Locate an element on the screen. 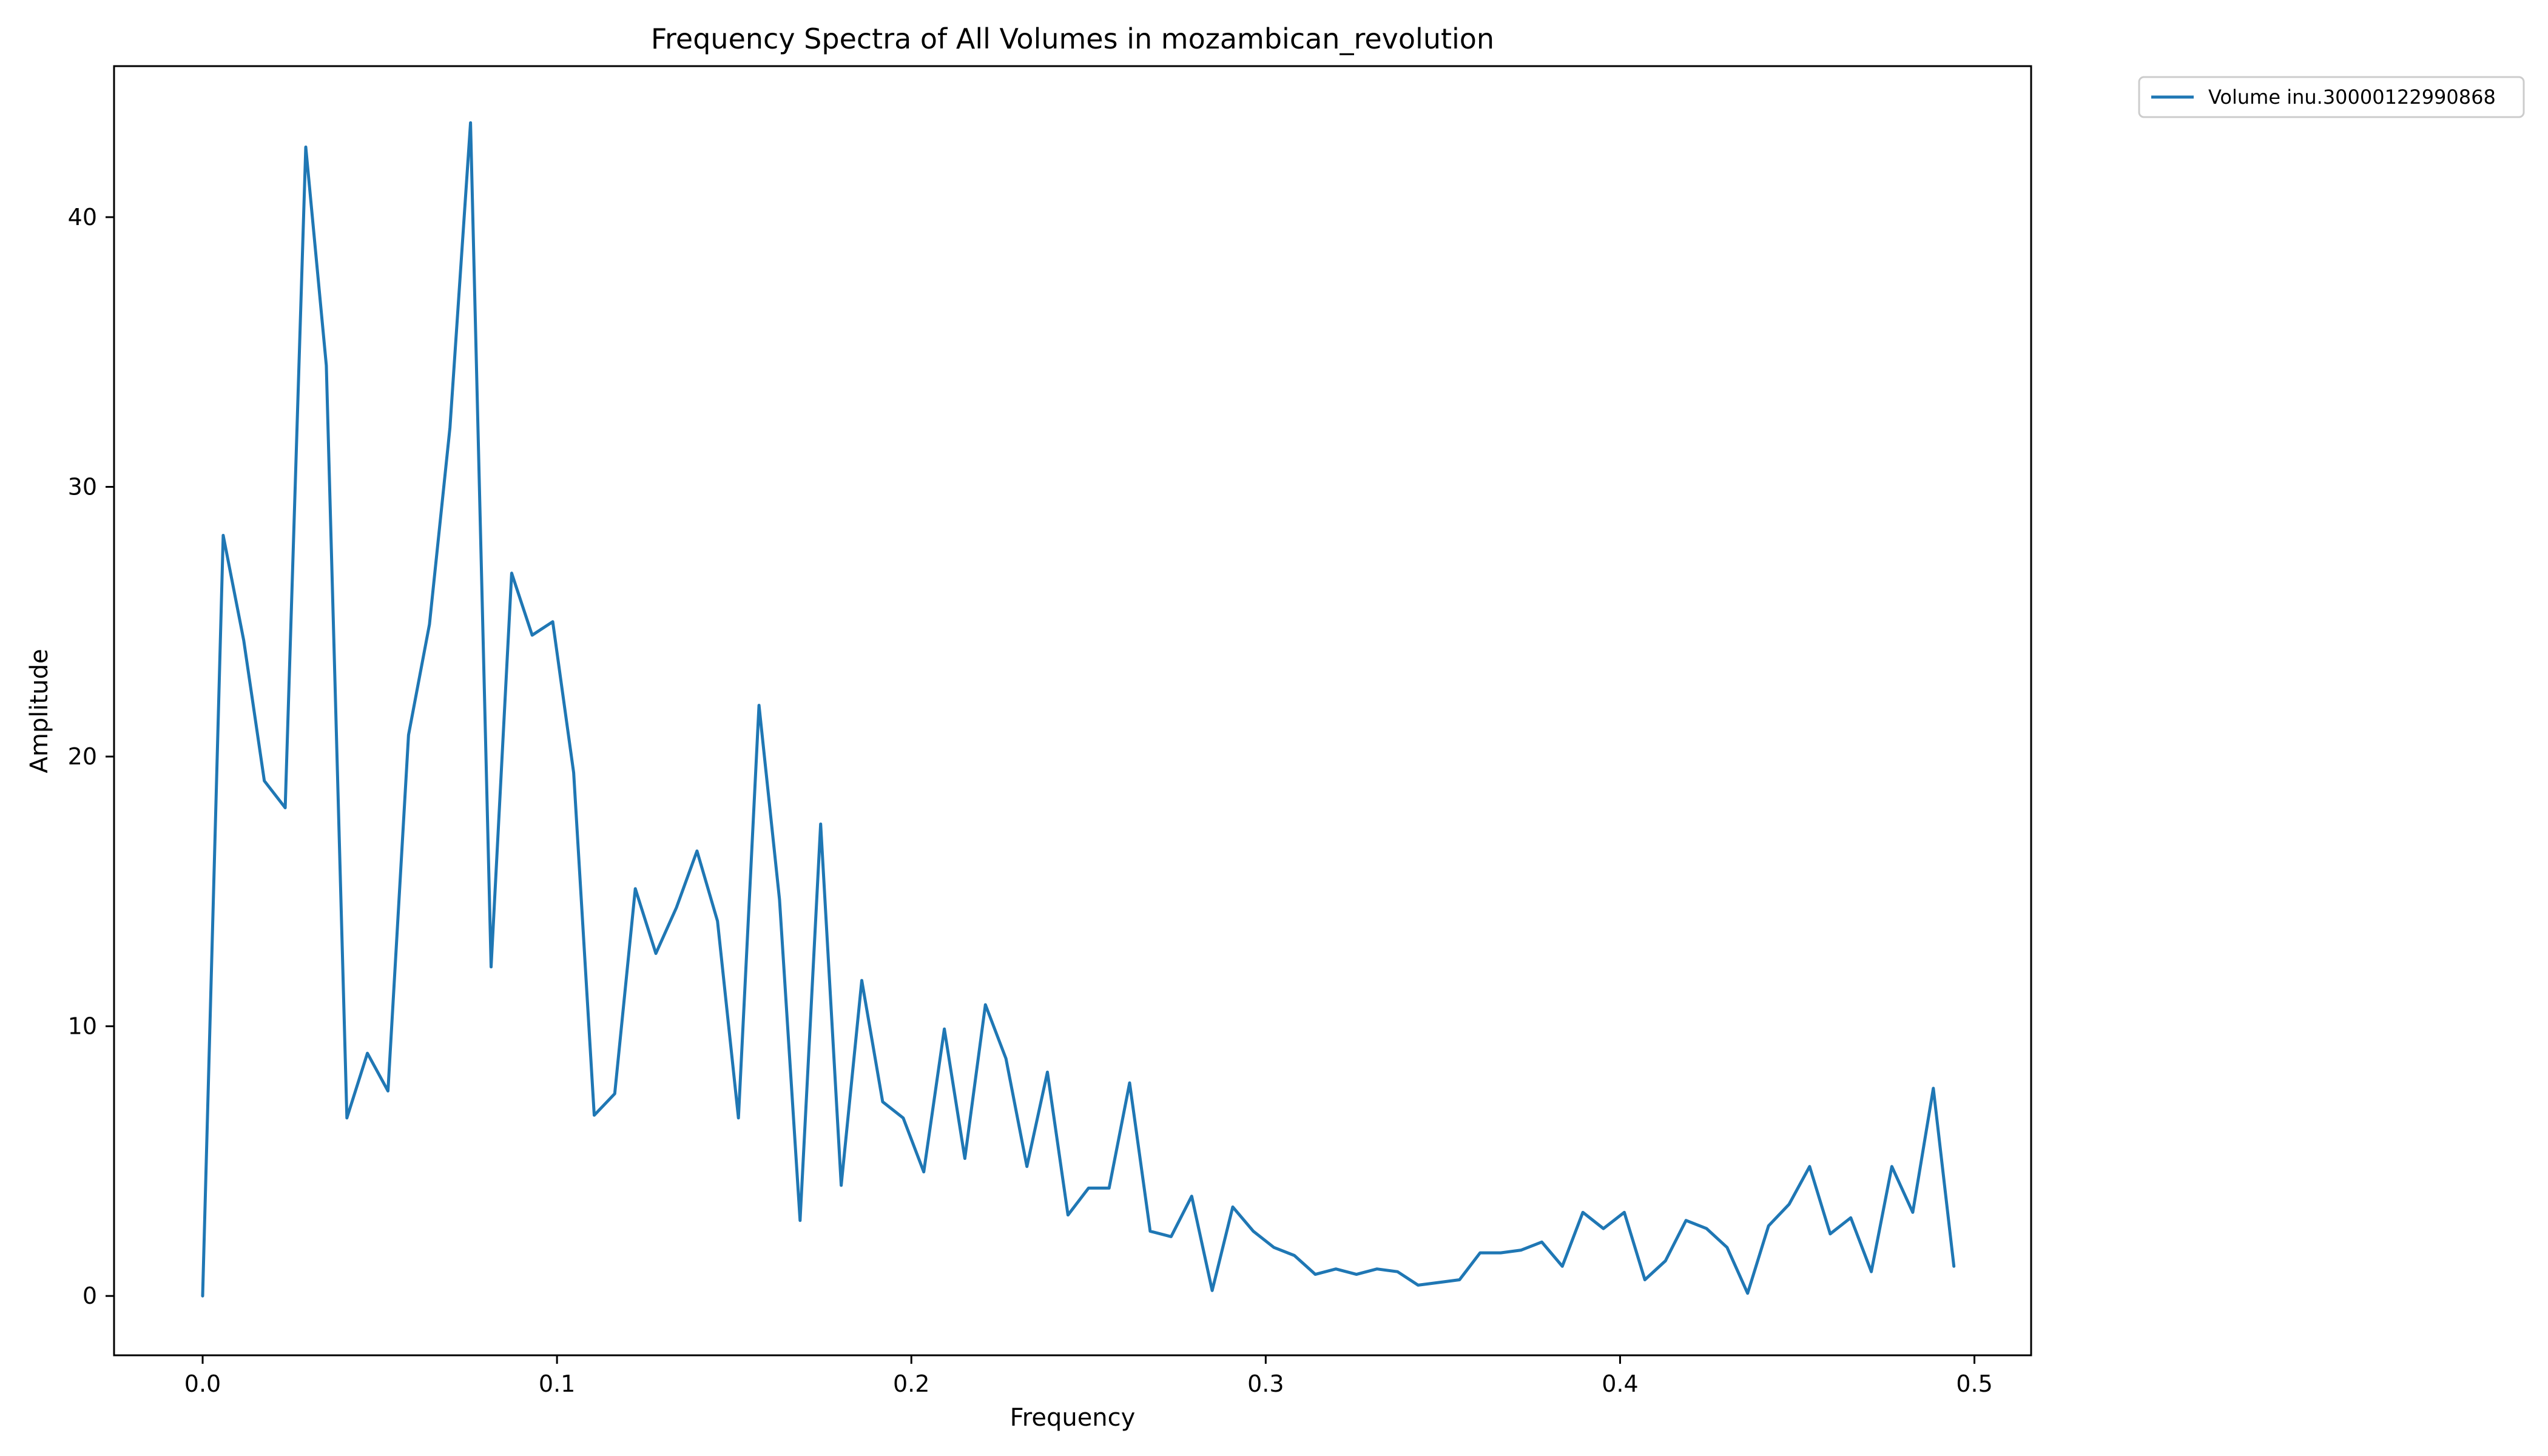 The height and width of the screenshot is (1456, 2548). y-axis: 0 10 20 30 40 is located at coordinates (91, 756).